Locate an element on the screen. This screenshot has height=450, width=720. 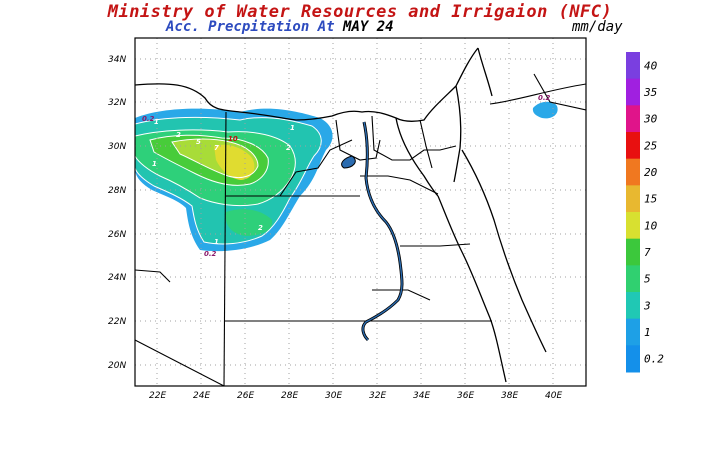
lat-label: 32N is located at coordinates (117, 103).